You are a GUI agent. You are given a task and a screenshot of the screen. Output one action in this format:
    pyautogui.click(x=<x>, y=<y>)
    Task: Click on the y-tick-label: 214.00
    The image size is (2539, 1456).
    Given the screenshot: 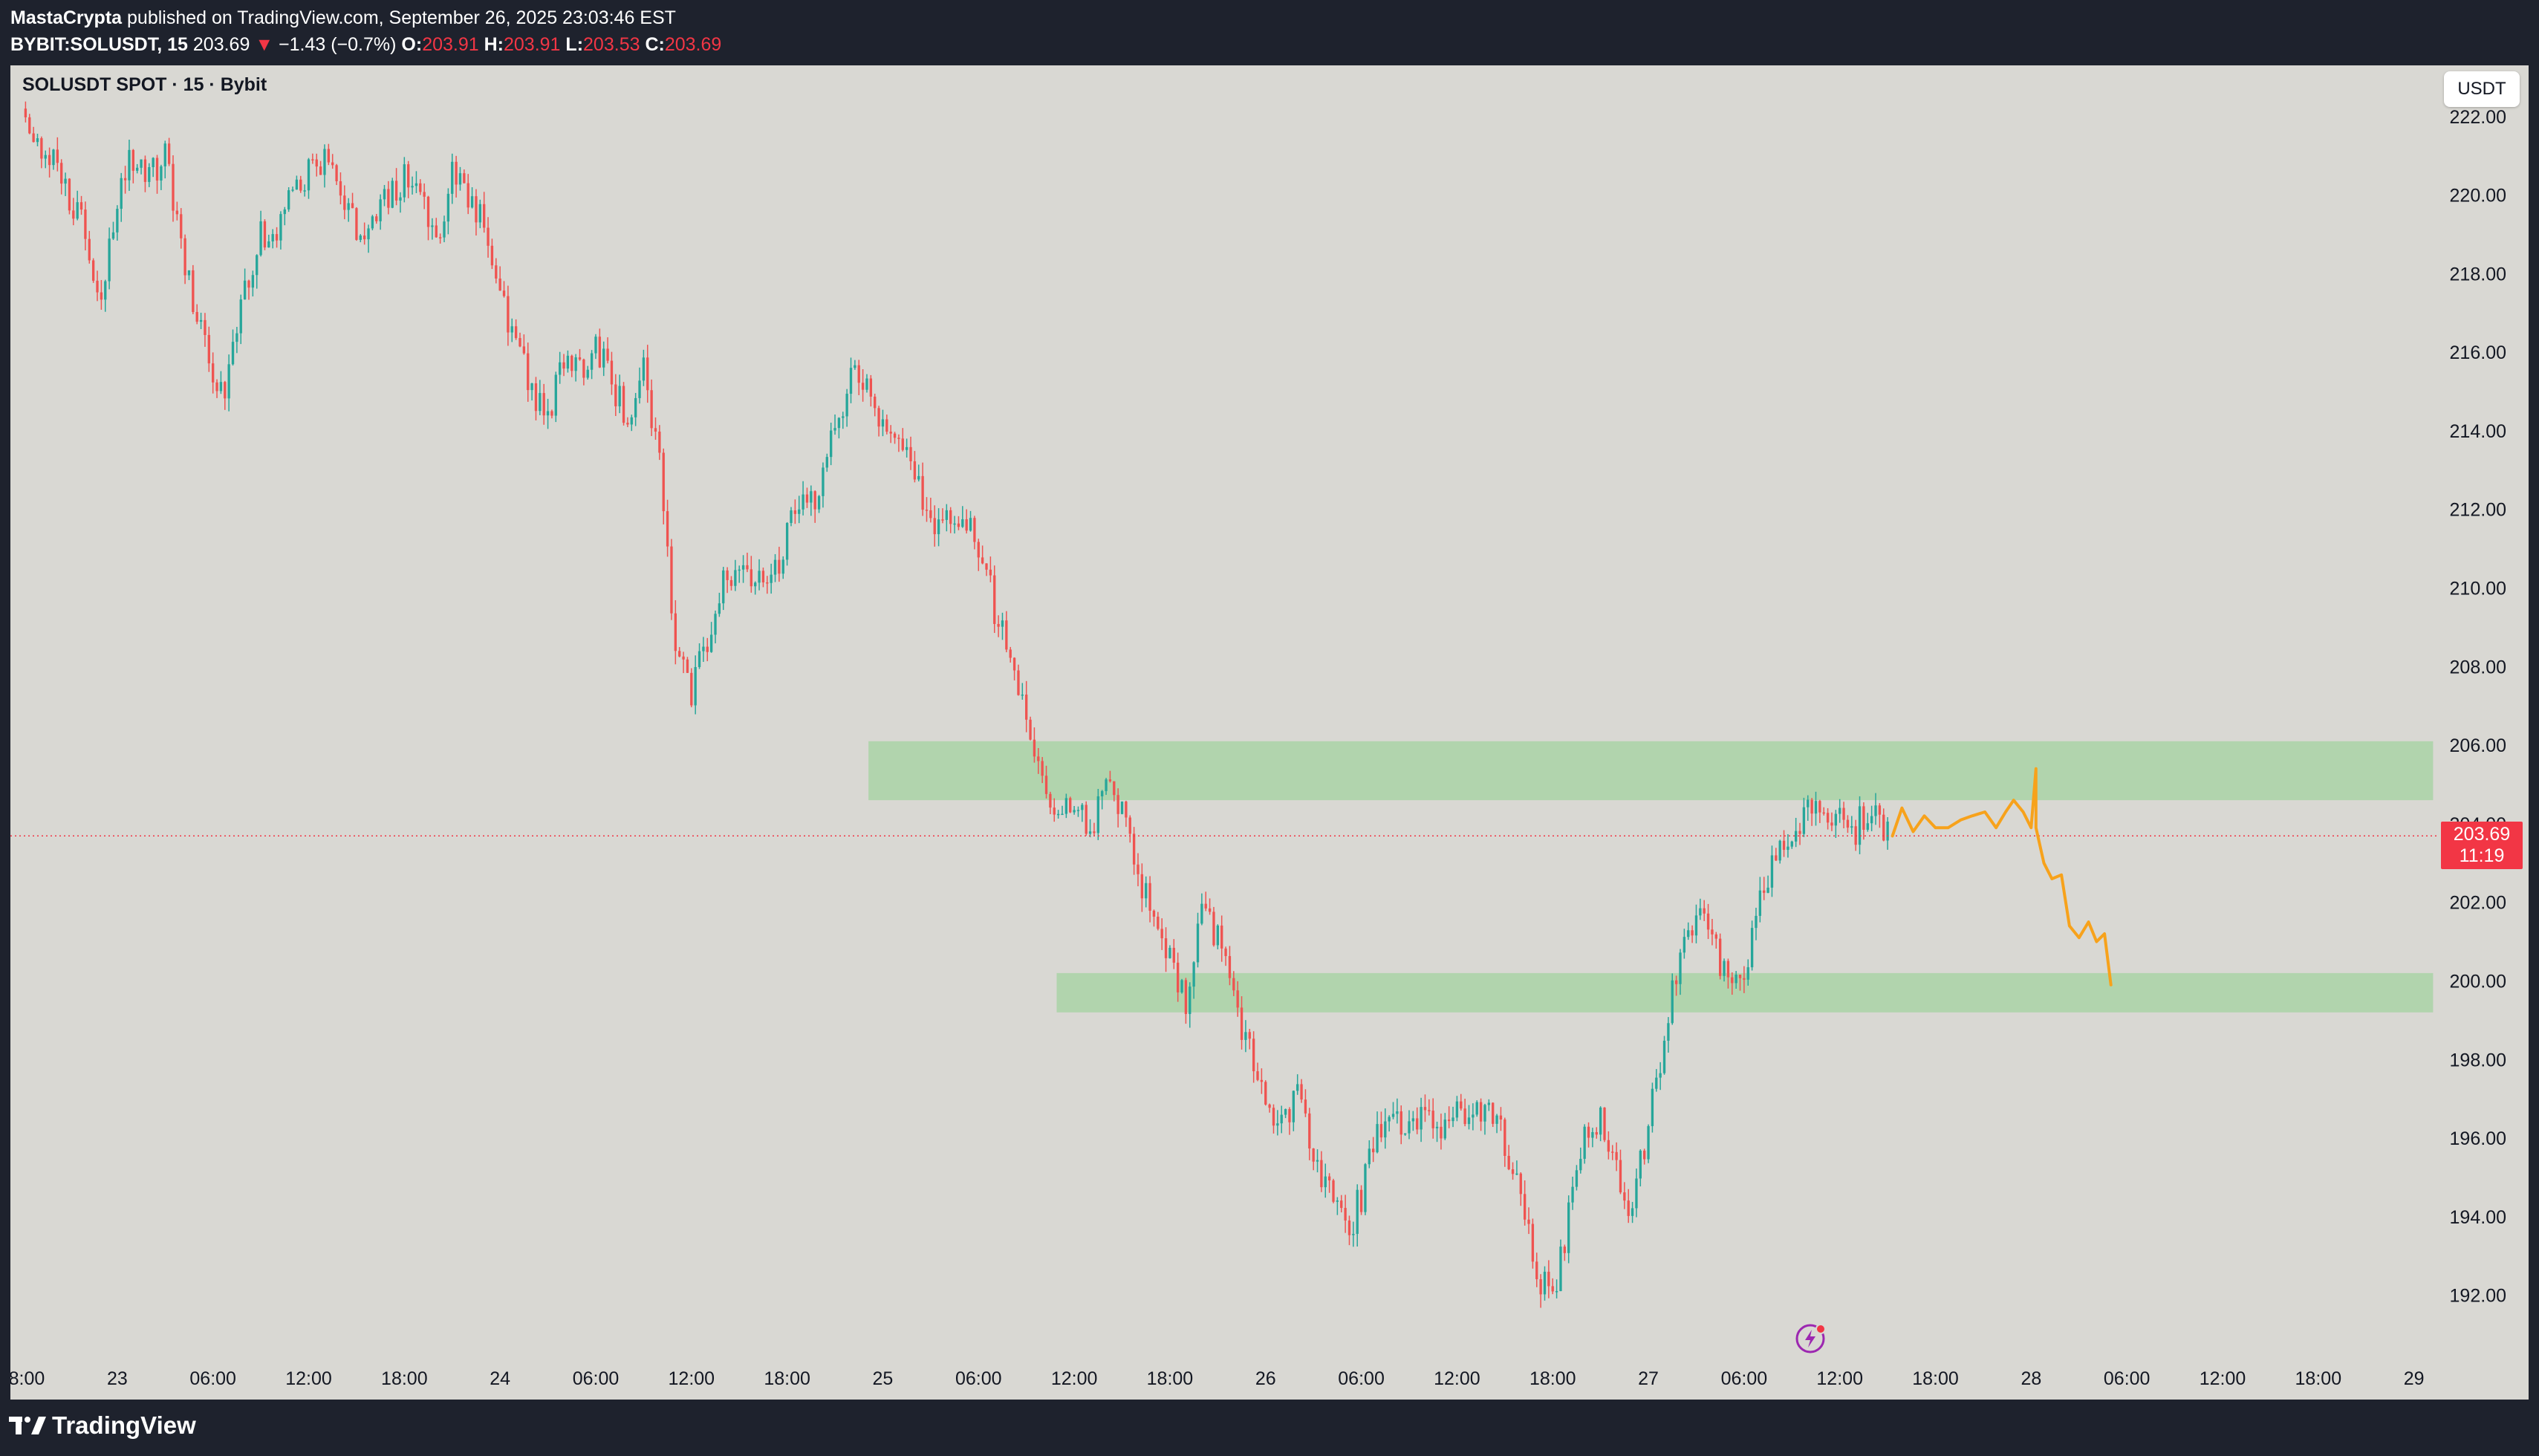 What is the action you would take?
    pyautogui.click(x=2478, y=432)
    